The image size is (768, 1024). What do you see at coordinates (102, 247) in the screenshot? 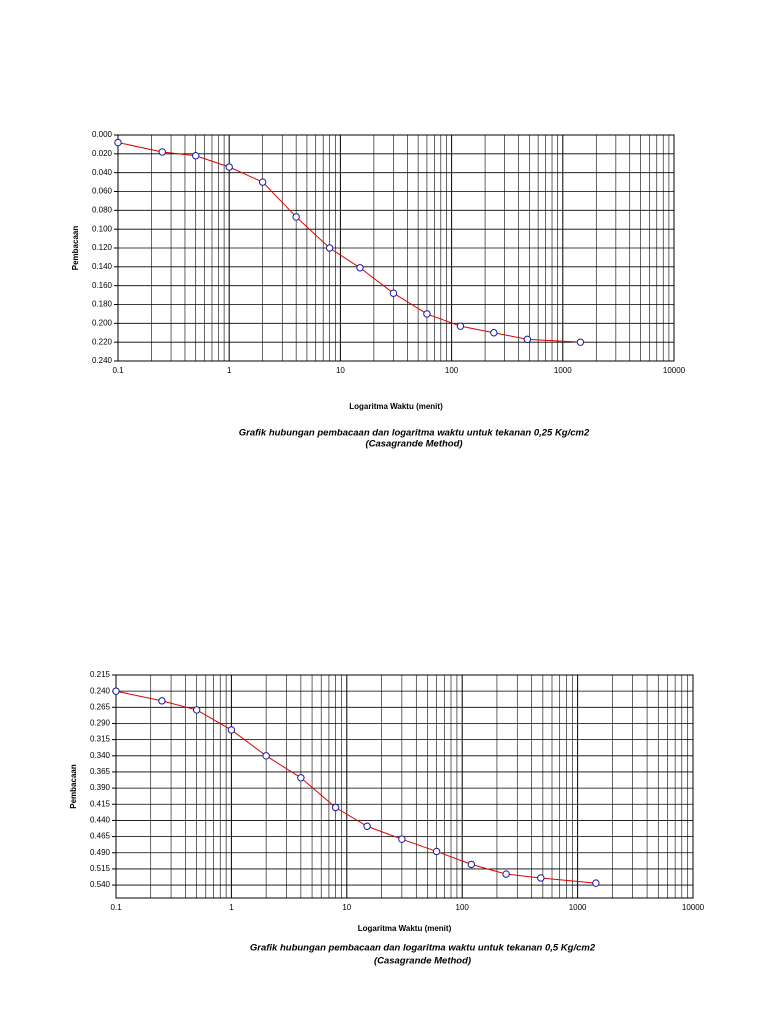
I see `y-tick-label: 0.120` at bounding box center [102, 247].